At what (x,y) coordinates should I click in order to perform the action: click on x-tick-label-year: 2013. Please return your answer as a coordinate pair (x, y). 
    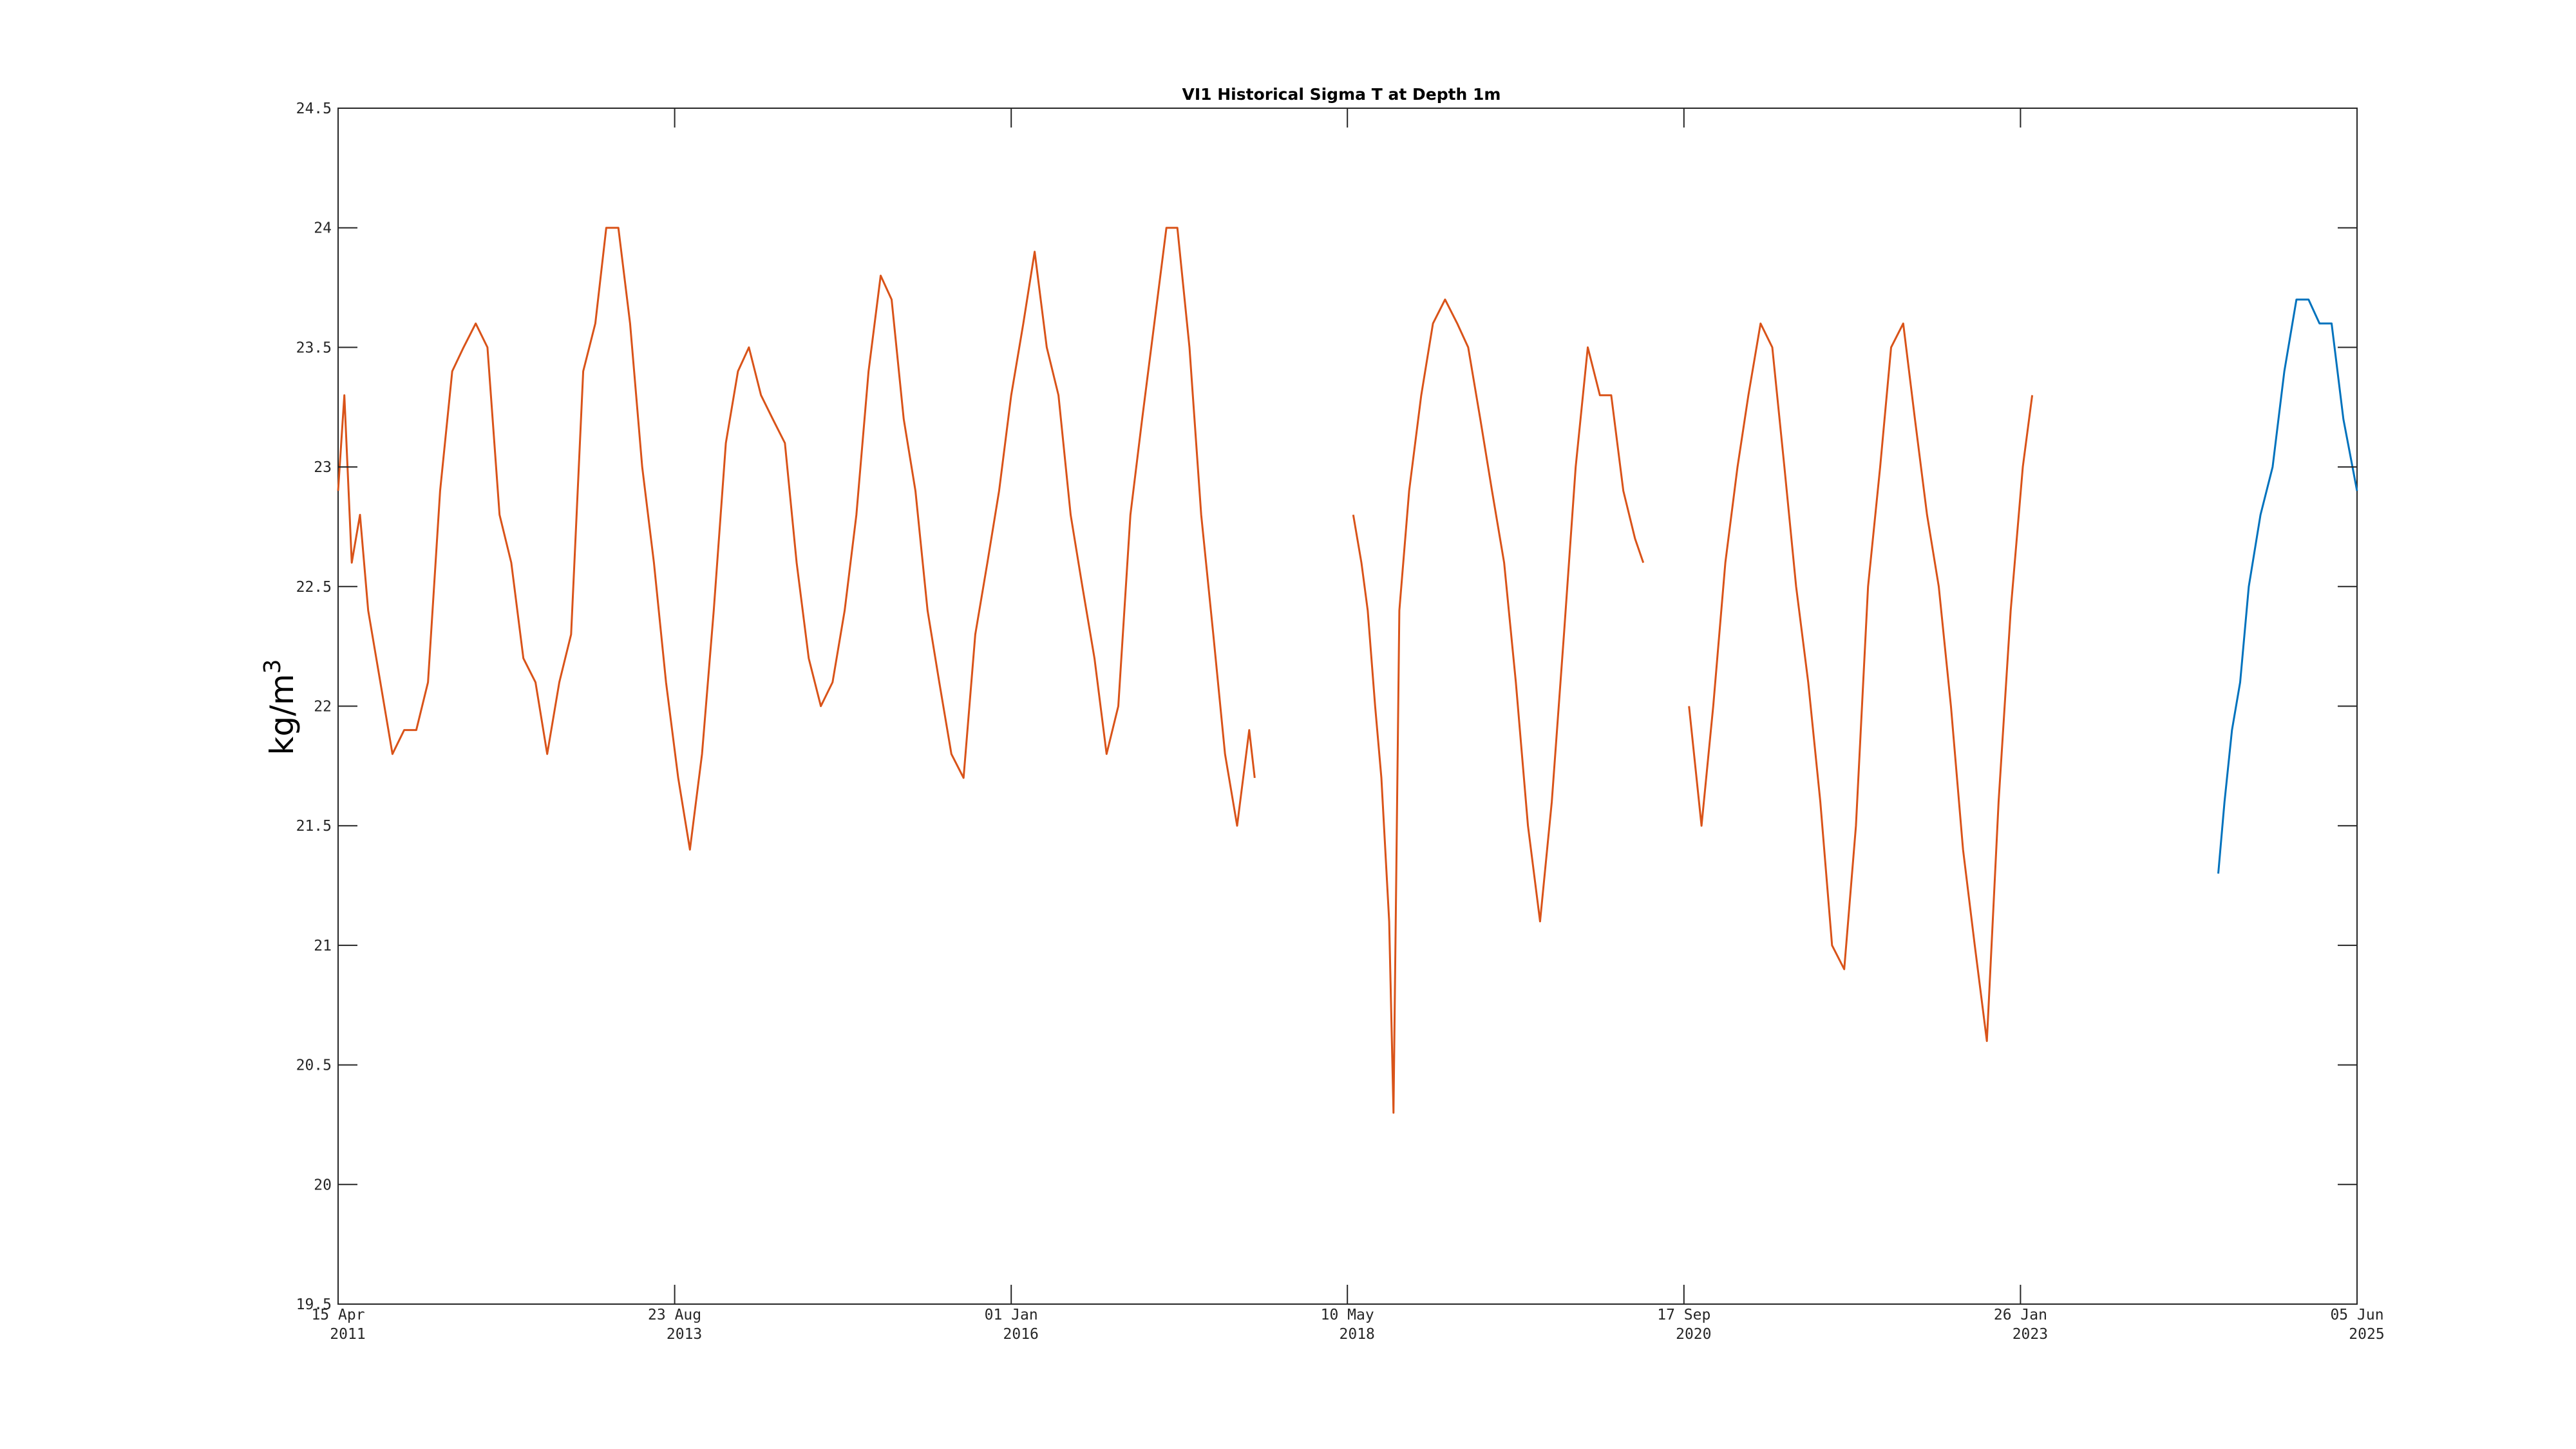
    Looking at the image, I should click on (684, 1335).